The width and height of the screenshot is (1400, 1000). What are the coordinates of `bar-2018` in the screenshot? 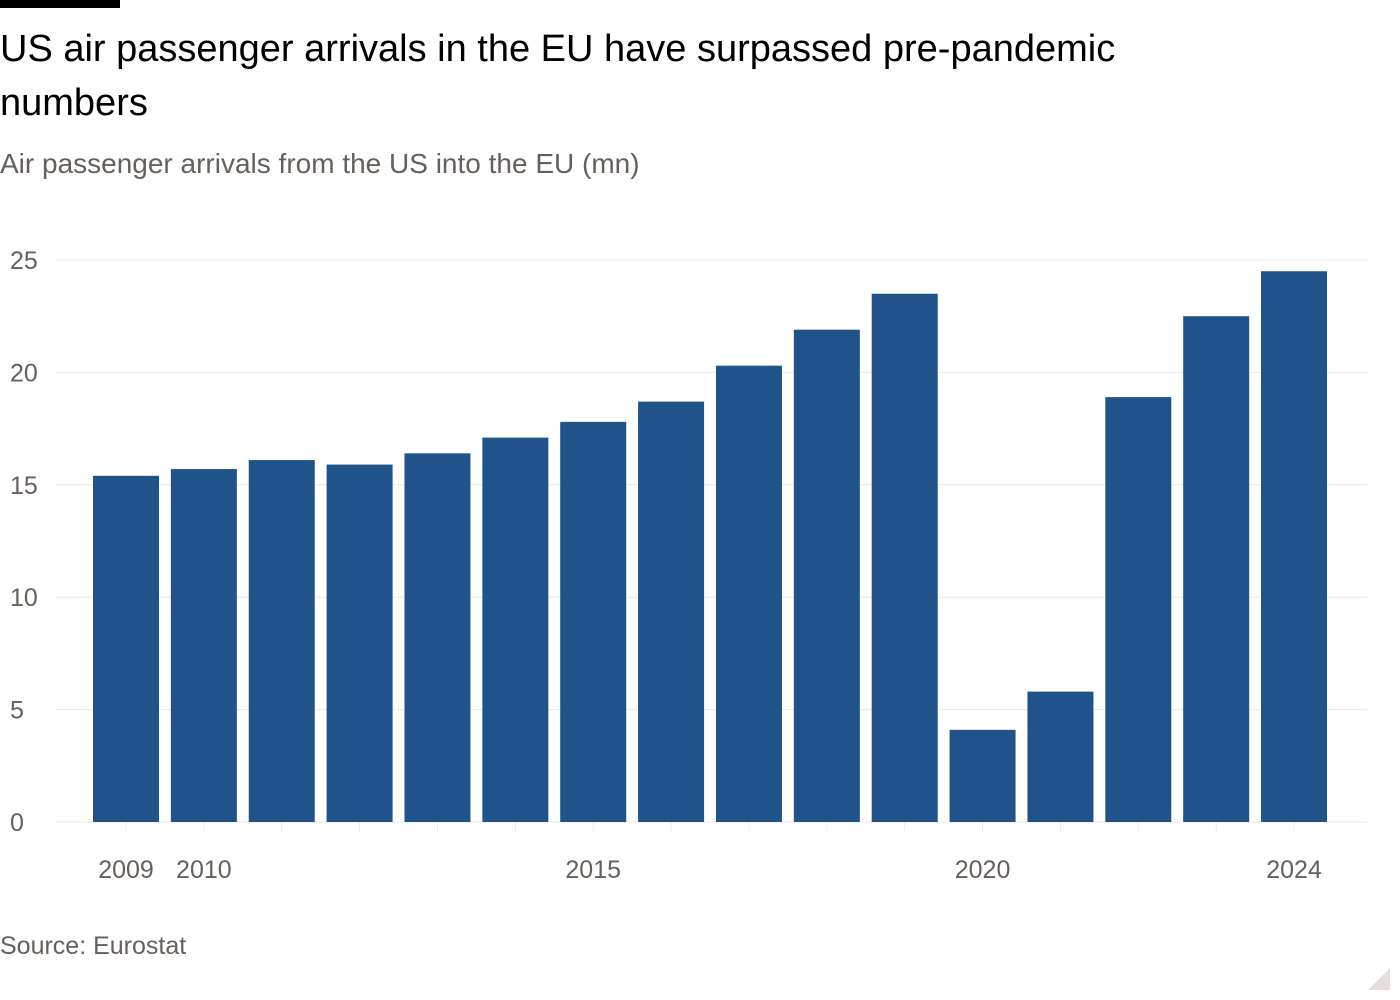 It's located at (826, 575).